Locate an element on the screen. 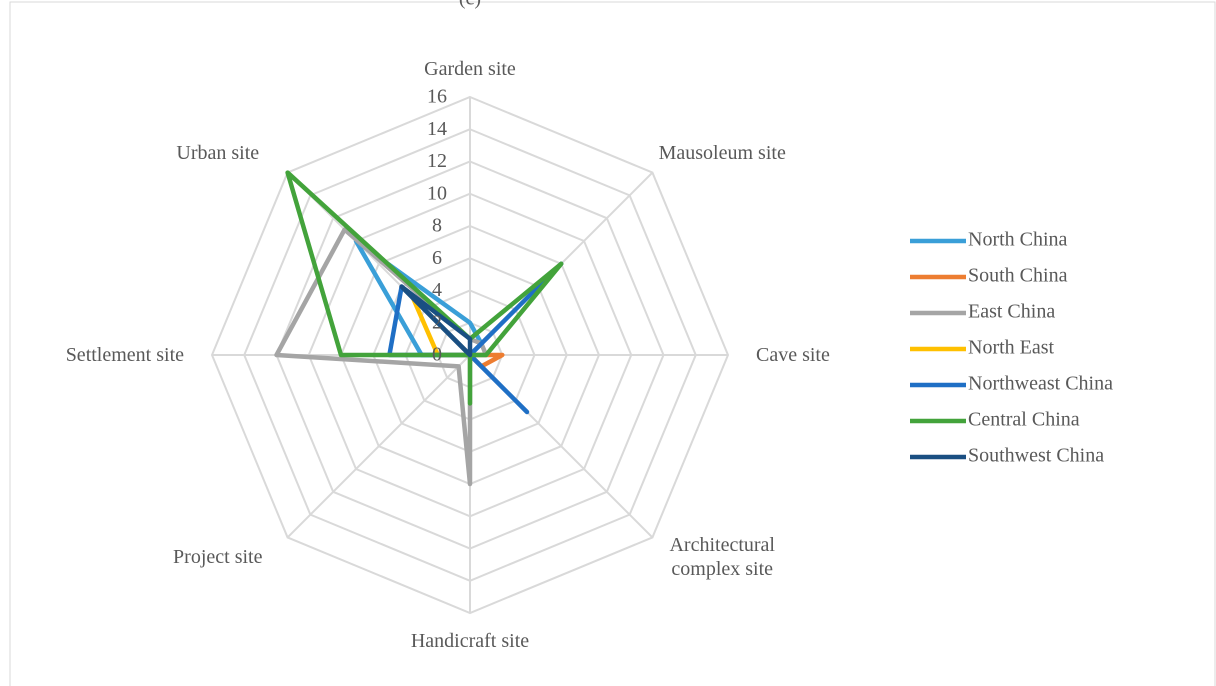  r-tick-label: 4 is located at coordinates (437, 290).